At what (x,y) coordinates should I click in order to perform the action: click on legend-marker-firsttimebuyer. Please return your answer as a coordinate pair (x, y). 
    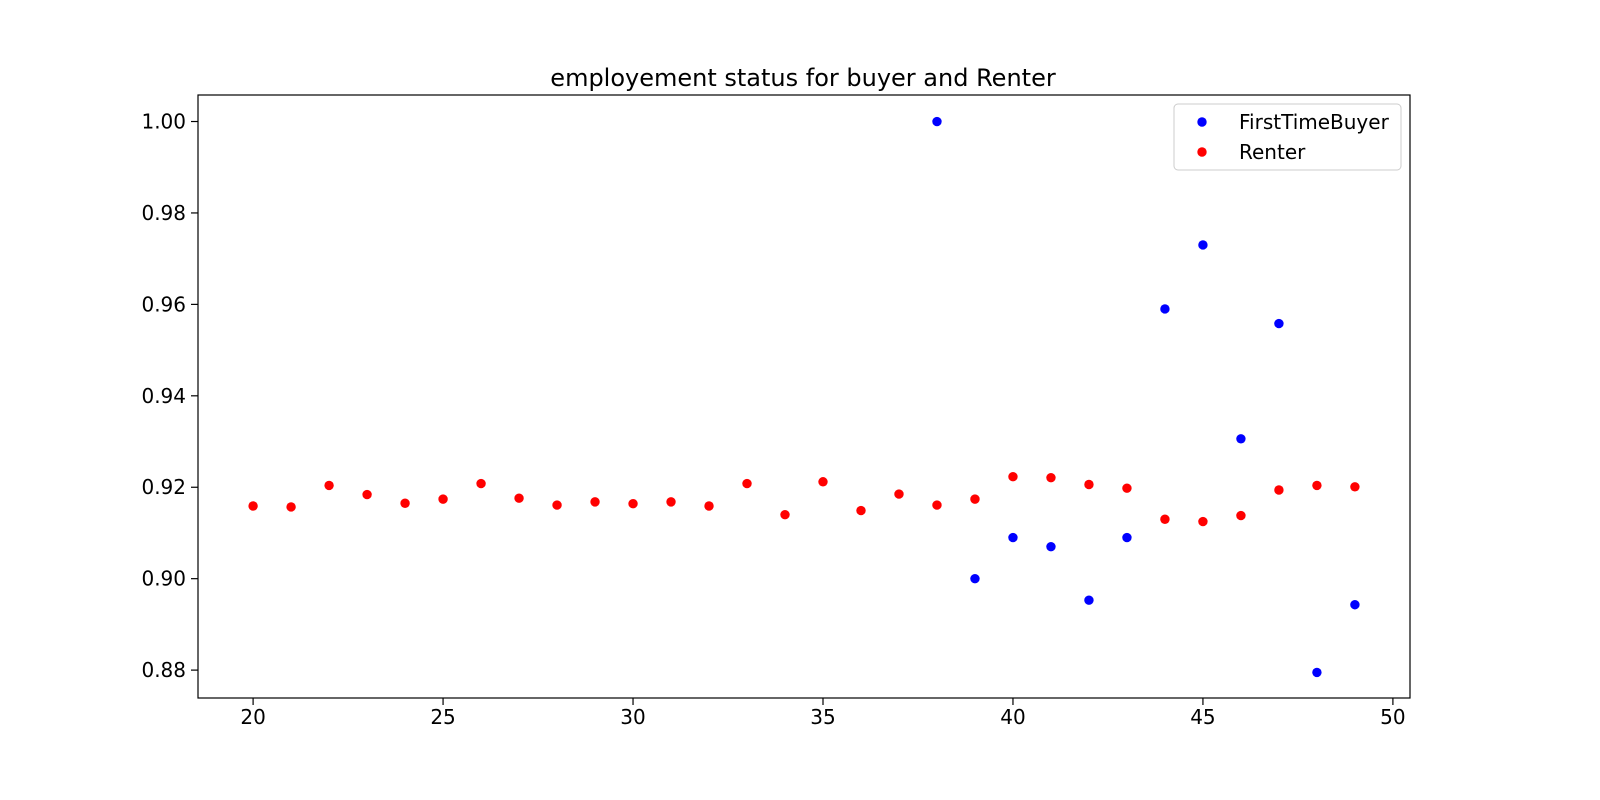
    Looking at the image, I should click on (1202, 122).